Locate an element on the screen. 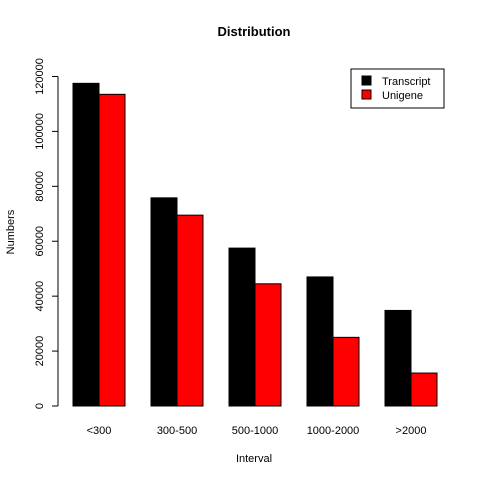 This screenshot has width=480, height=480. x-tick-labels: <300 300-500 500-1000 1000-2000 >2000 is located at coordinates (257, 431).